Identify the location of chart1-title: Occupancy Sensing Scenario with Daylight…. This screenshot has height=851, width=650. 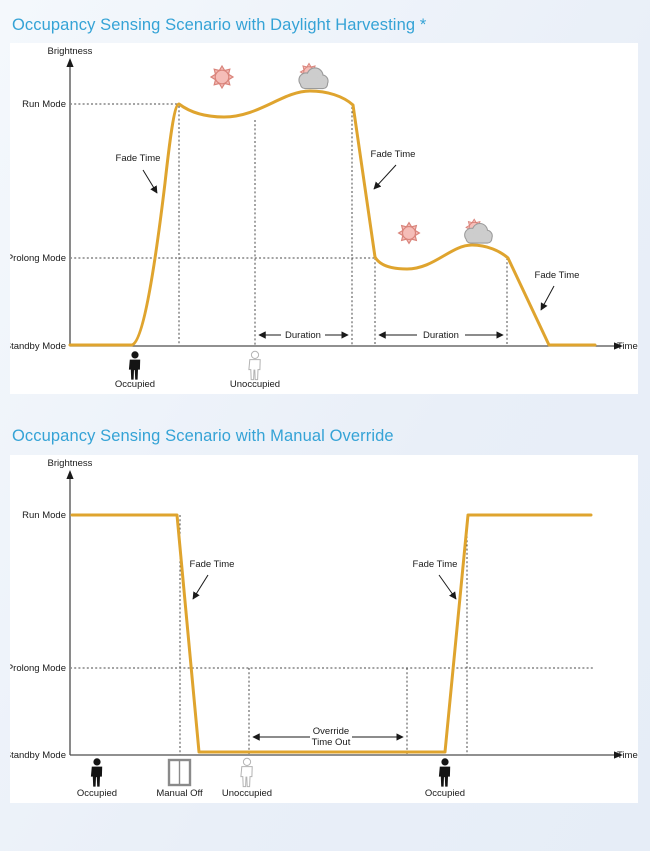
(219, 25).